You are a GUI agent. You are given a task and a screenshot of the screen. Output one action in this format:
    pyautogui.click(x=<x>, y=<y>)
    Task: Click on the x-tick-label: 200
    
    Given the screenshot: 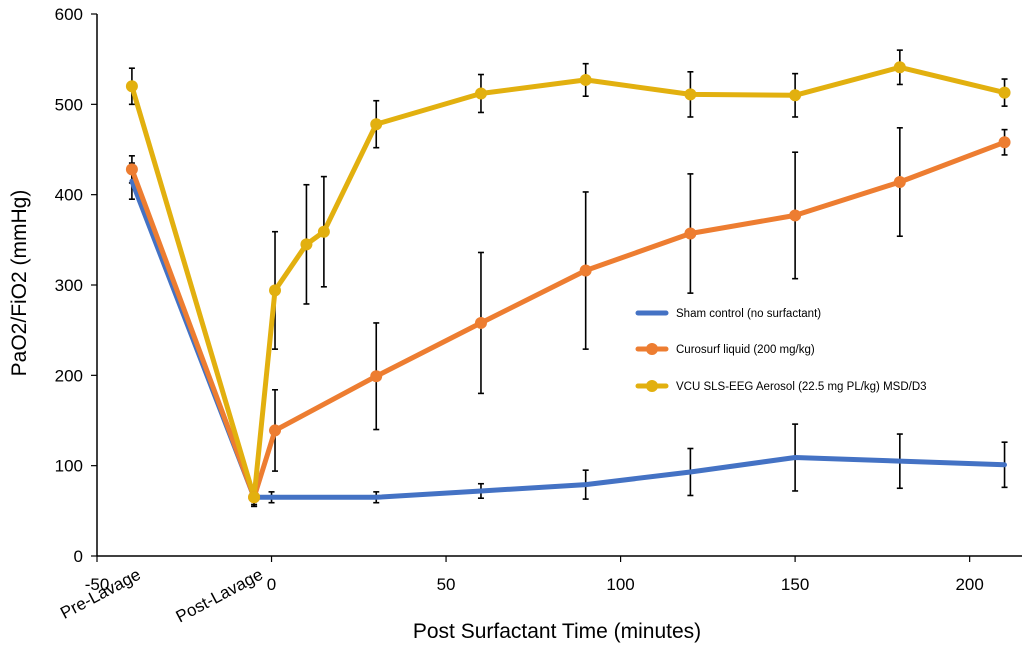 What is the action you would take?
    pyautogui.click(x=969, y=584)
    